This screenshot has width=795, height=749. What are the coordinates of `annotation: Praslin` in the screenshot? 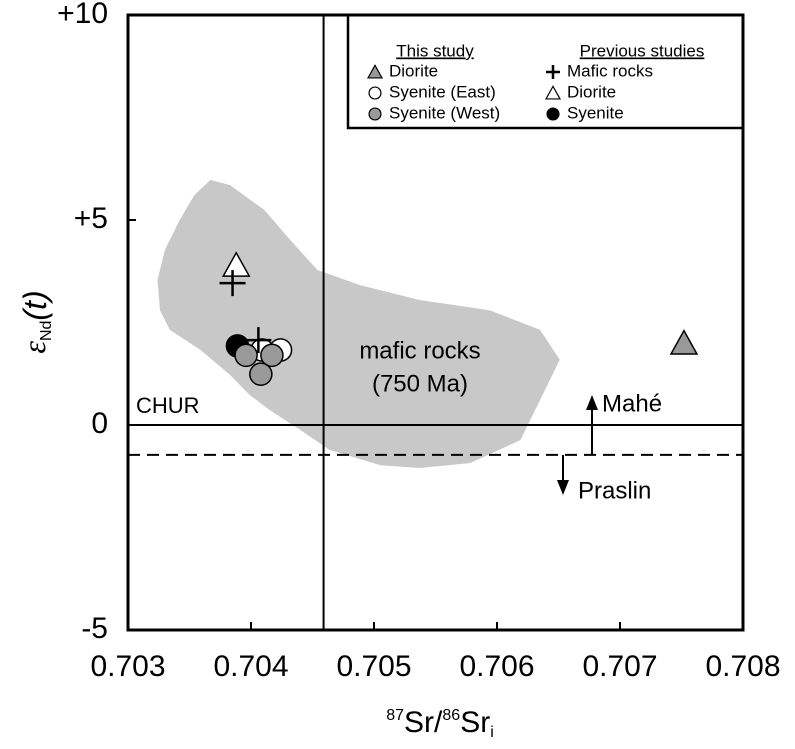 It's located at (614, 490).